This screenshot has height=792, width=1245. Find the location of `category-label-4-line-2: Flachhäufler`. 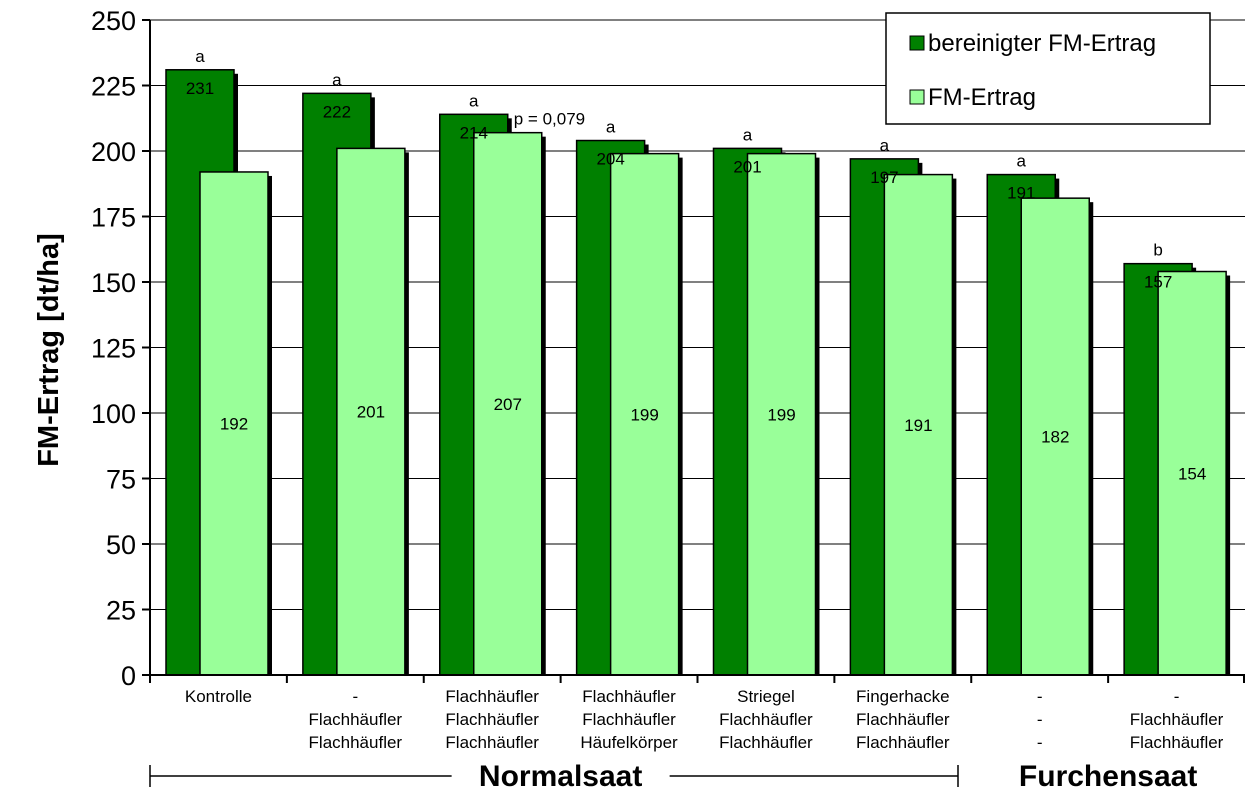

category-label-4-line-2: Flachhäufler is located at coordinates (766, 742).